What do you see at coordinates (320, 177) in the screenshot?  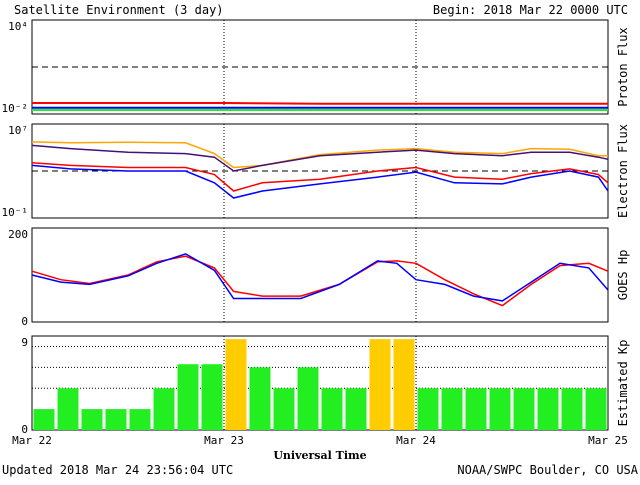 I see `electron-flux-series-red` at bounding box center [320, 177].